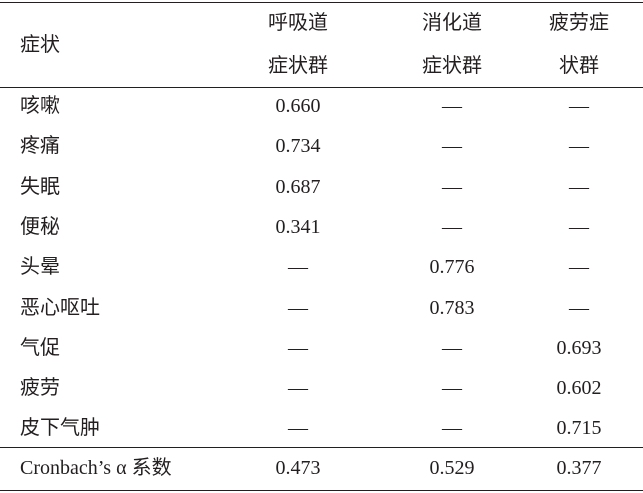 The width and height of the screenshot is (643, 493). I want to click on alpha-value: 0.377, so click(579, 468).